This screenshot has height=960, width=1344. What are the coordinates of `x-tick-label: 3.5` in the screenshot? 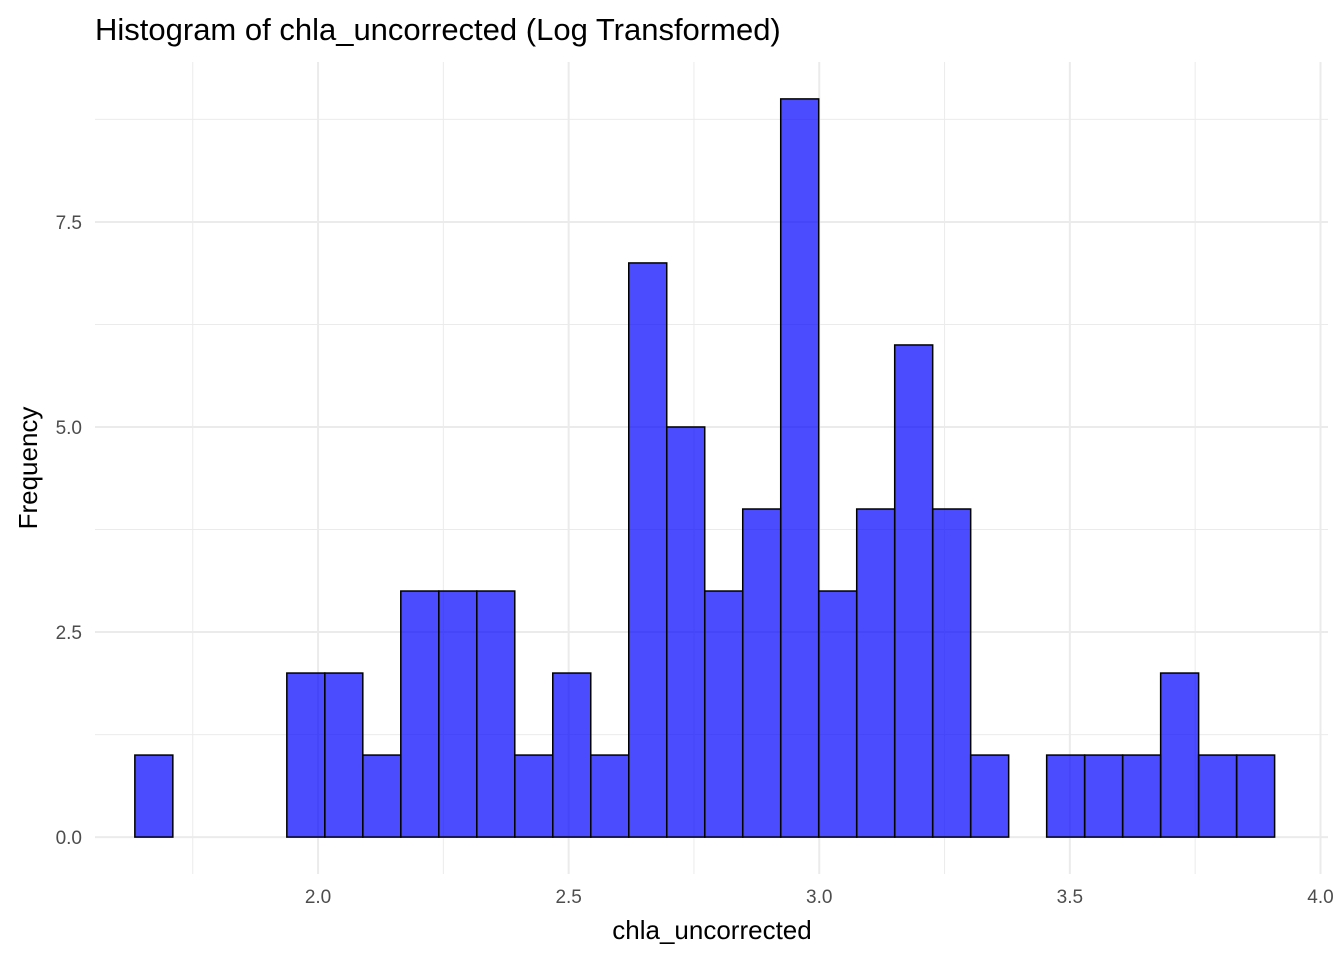 It's located at (1070, 897).